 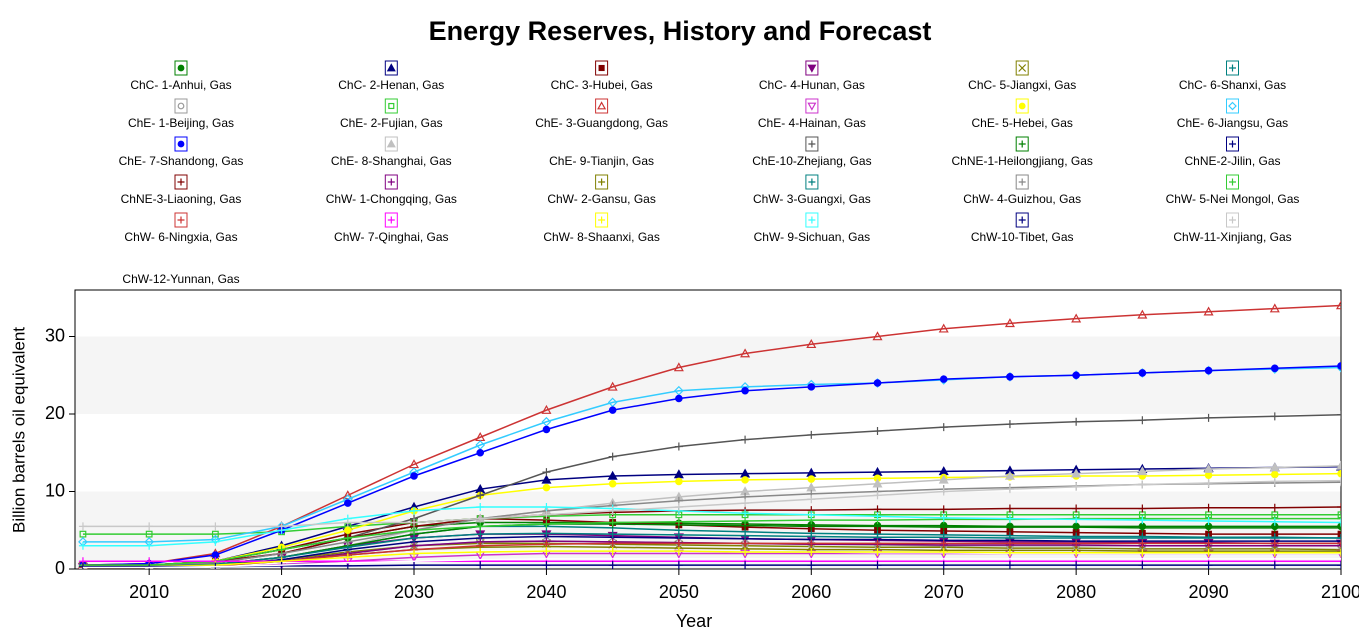 What do you see at coordinates (1233, 199) in the screenshot?
I see `legend-label: ChW- 5-Nei Mongol, Gas` at bounding box center [1233, 199].